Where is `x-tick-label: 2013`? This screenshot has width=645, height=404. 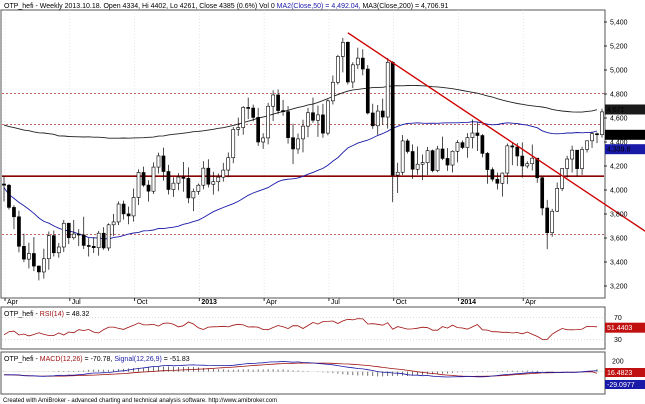 x-tick-label: 2013 is located at coordinates (209, 302).